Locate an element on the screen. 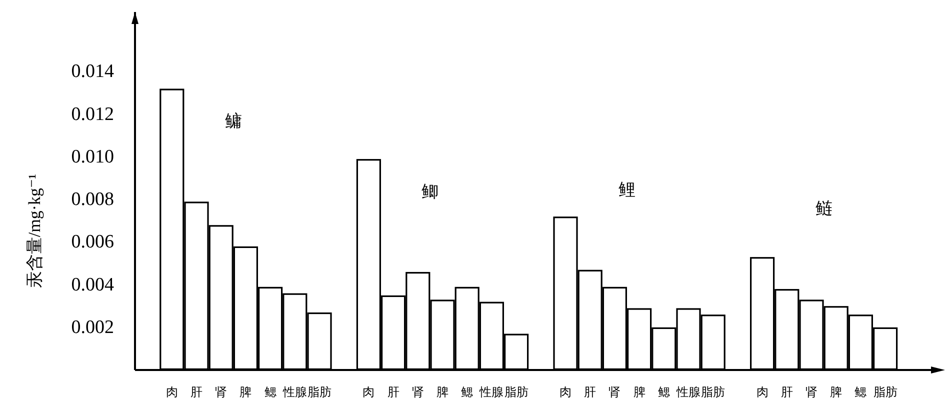 The height and width of the screenshot is (405, 949). y-tick-label: 0.006 is located at coordinates (92, 242).